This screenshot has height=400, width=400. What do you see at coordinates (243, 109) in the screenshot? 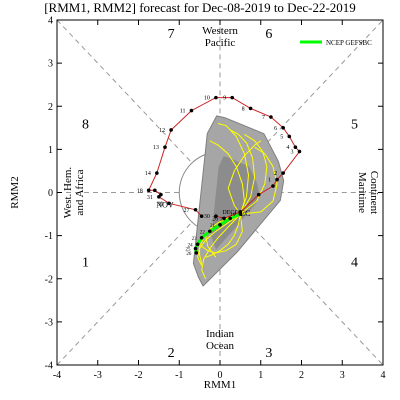
I see `observed-day-label: 8` at bounding box center [243, 109].